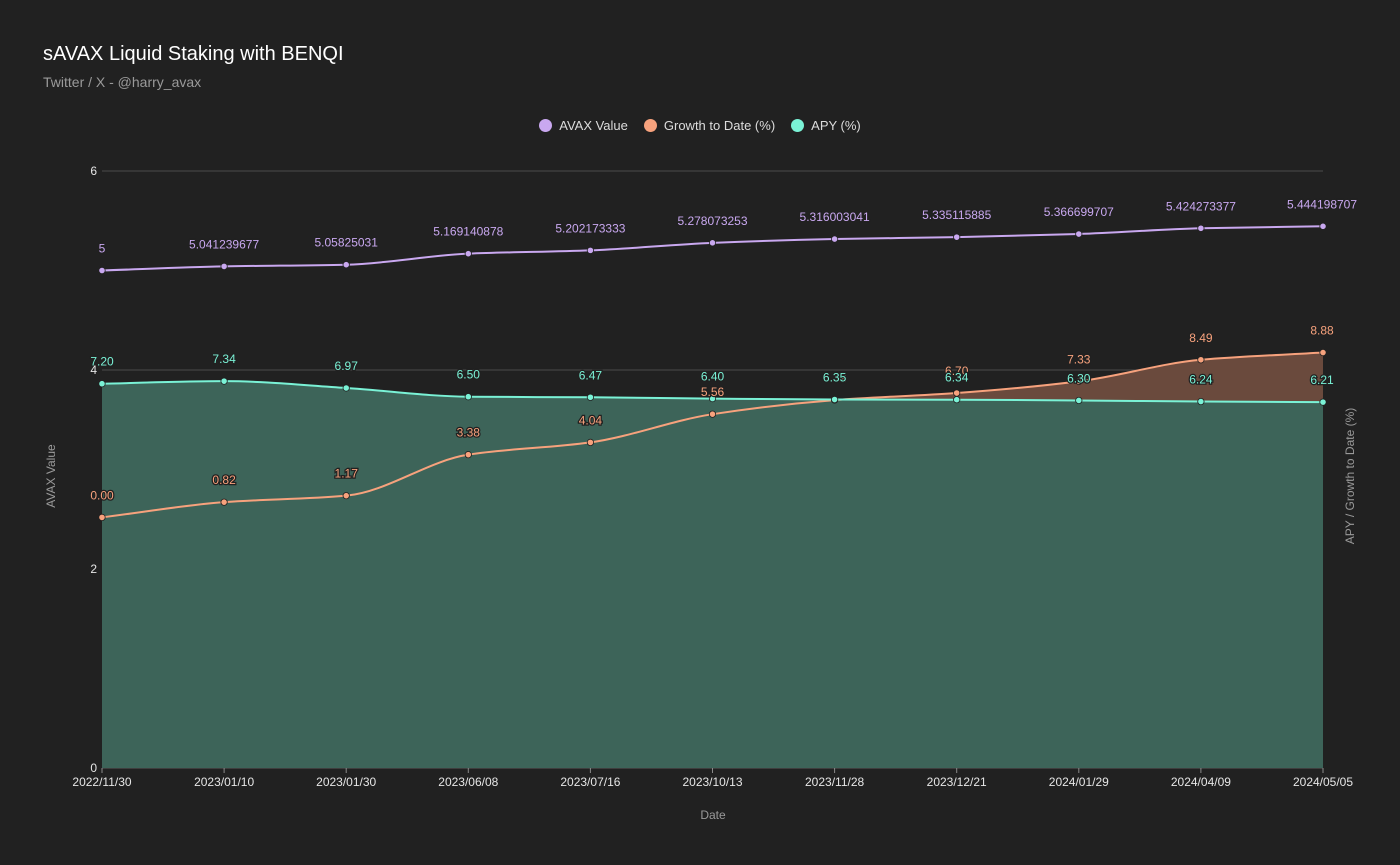  Describe the element at coordinates (1079, 782) in the screenshot. I see `x-tick-label: 2024/01/29` at that location.